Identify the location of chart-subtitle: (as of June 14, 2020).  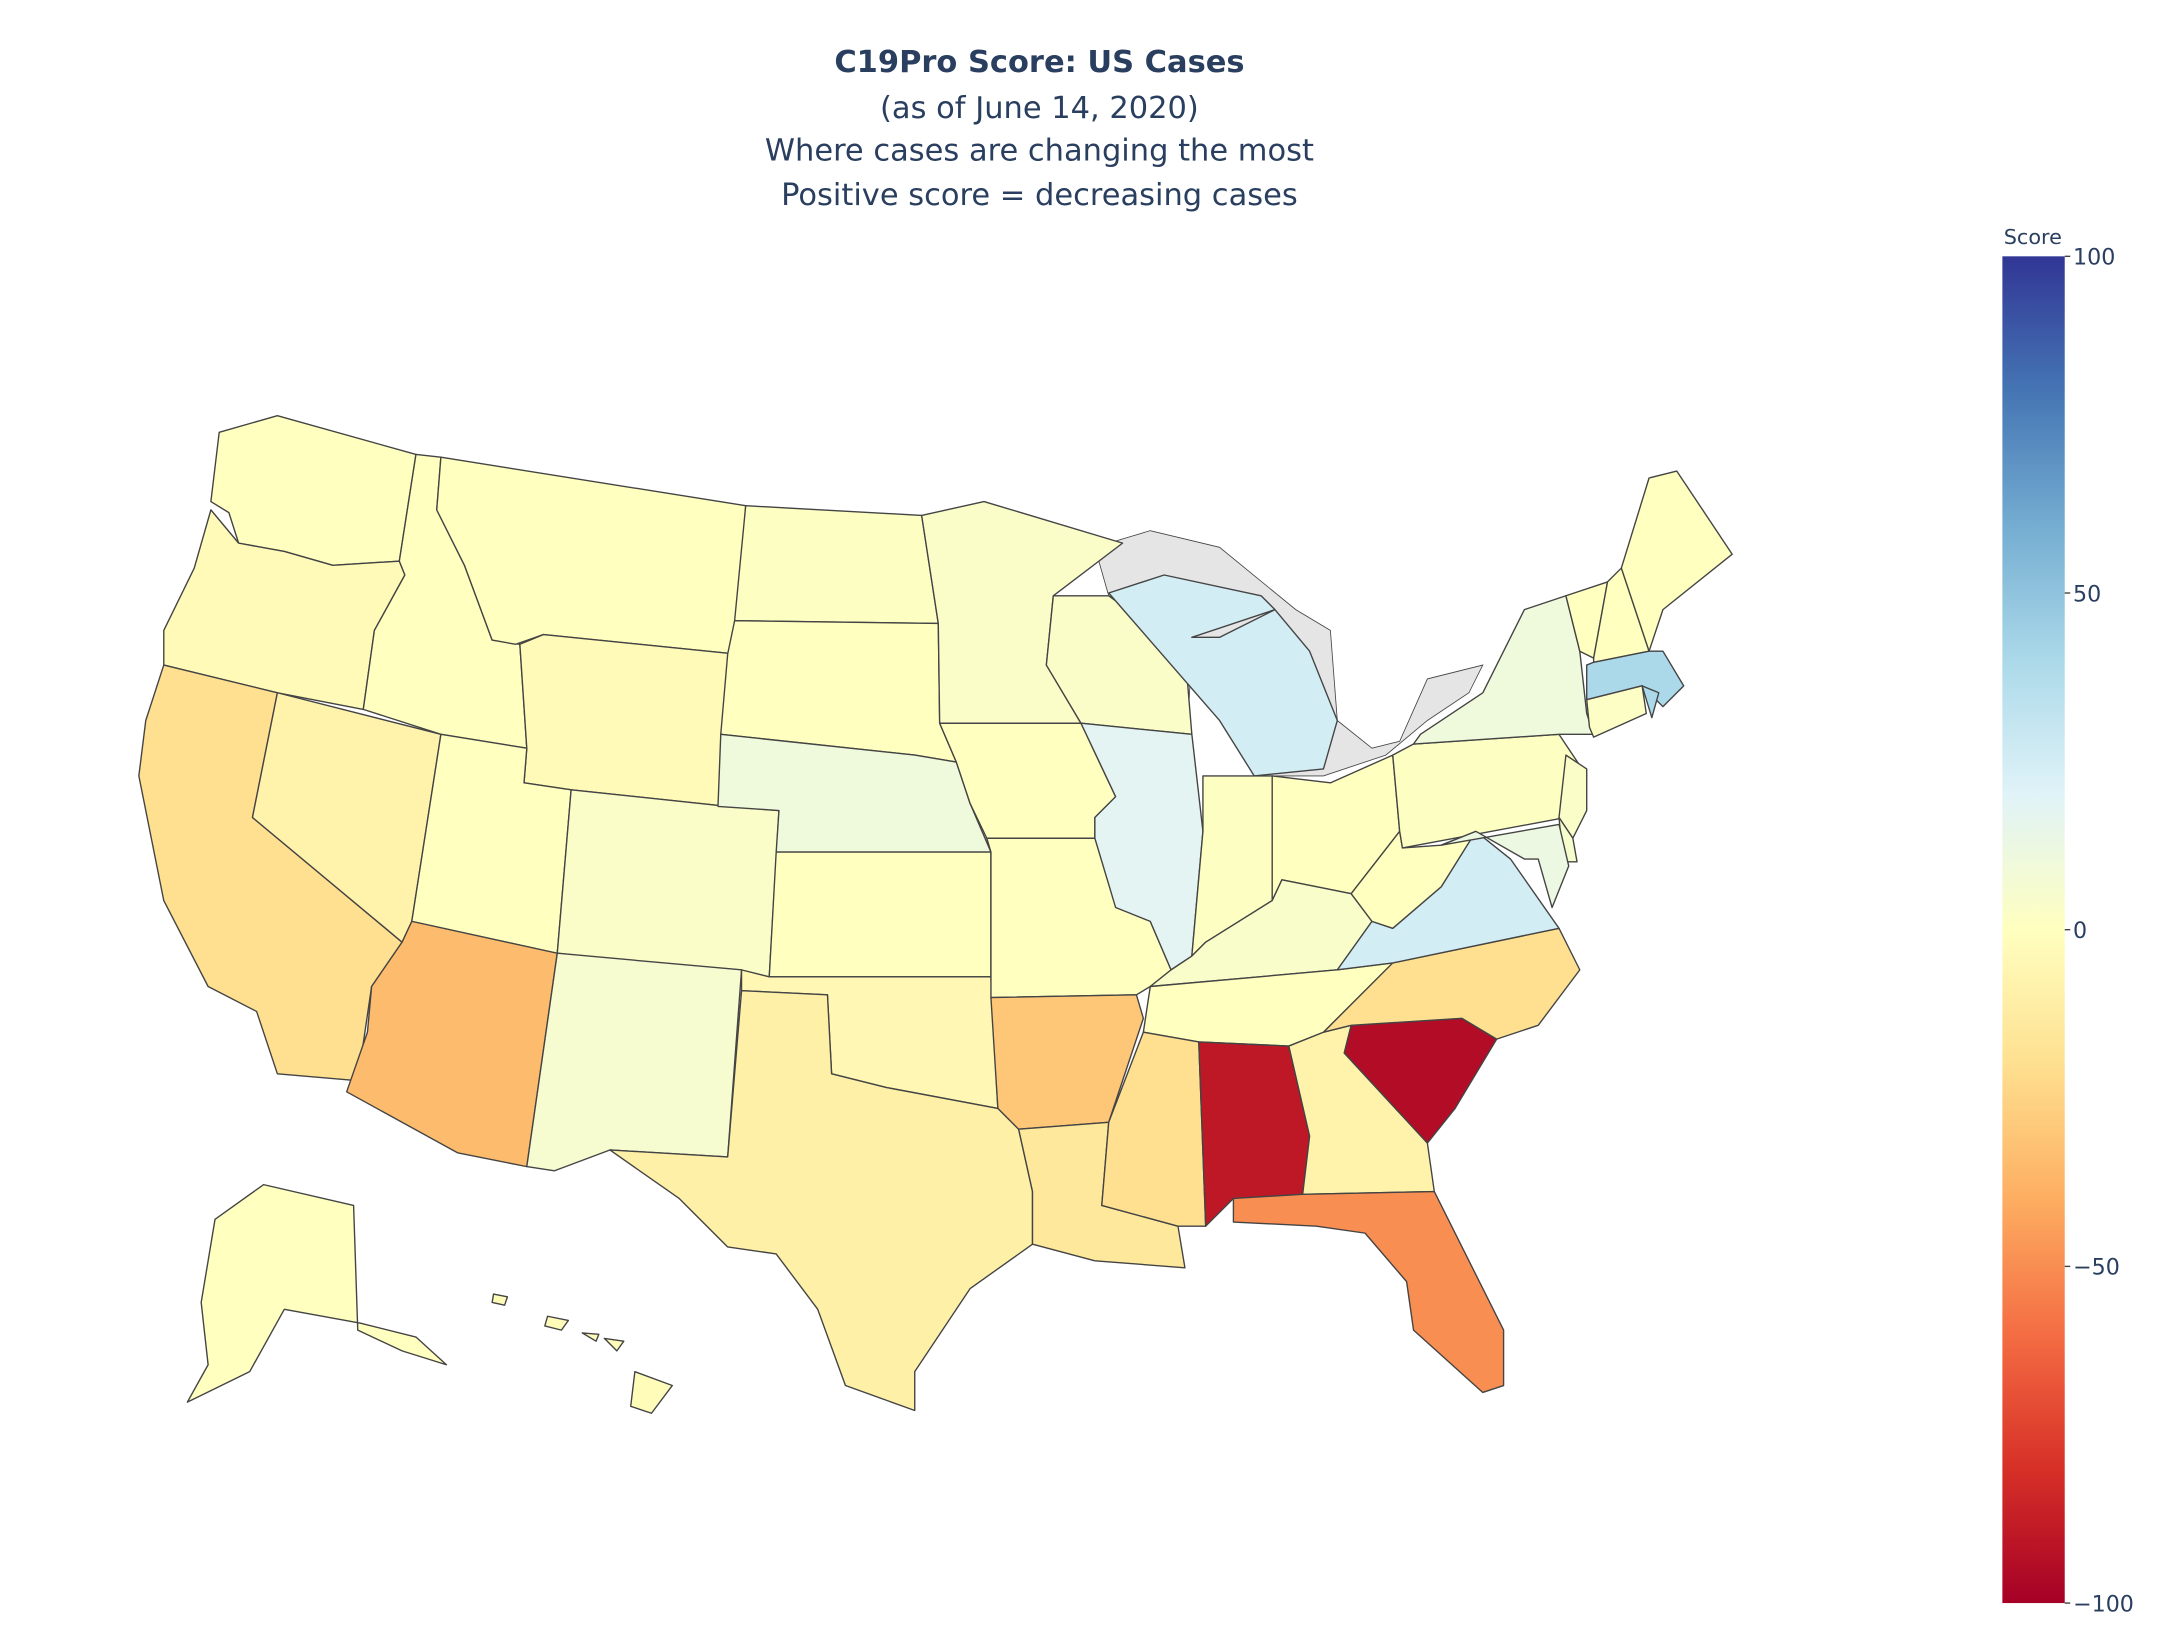
(1039, 108).